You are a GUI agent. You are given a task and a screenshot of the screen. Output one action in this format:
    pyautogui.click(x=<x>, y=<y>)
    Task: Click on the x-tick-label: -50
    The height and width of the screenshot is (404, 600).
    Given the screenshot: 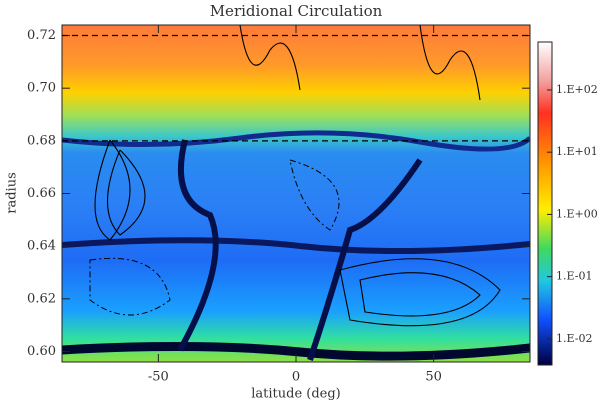 What is the action you would take?
    pyautogui.click(x=158, y=377)
    